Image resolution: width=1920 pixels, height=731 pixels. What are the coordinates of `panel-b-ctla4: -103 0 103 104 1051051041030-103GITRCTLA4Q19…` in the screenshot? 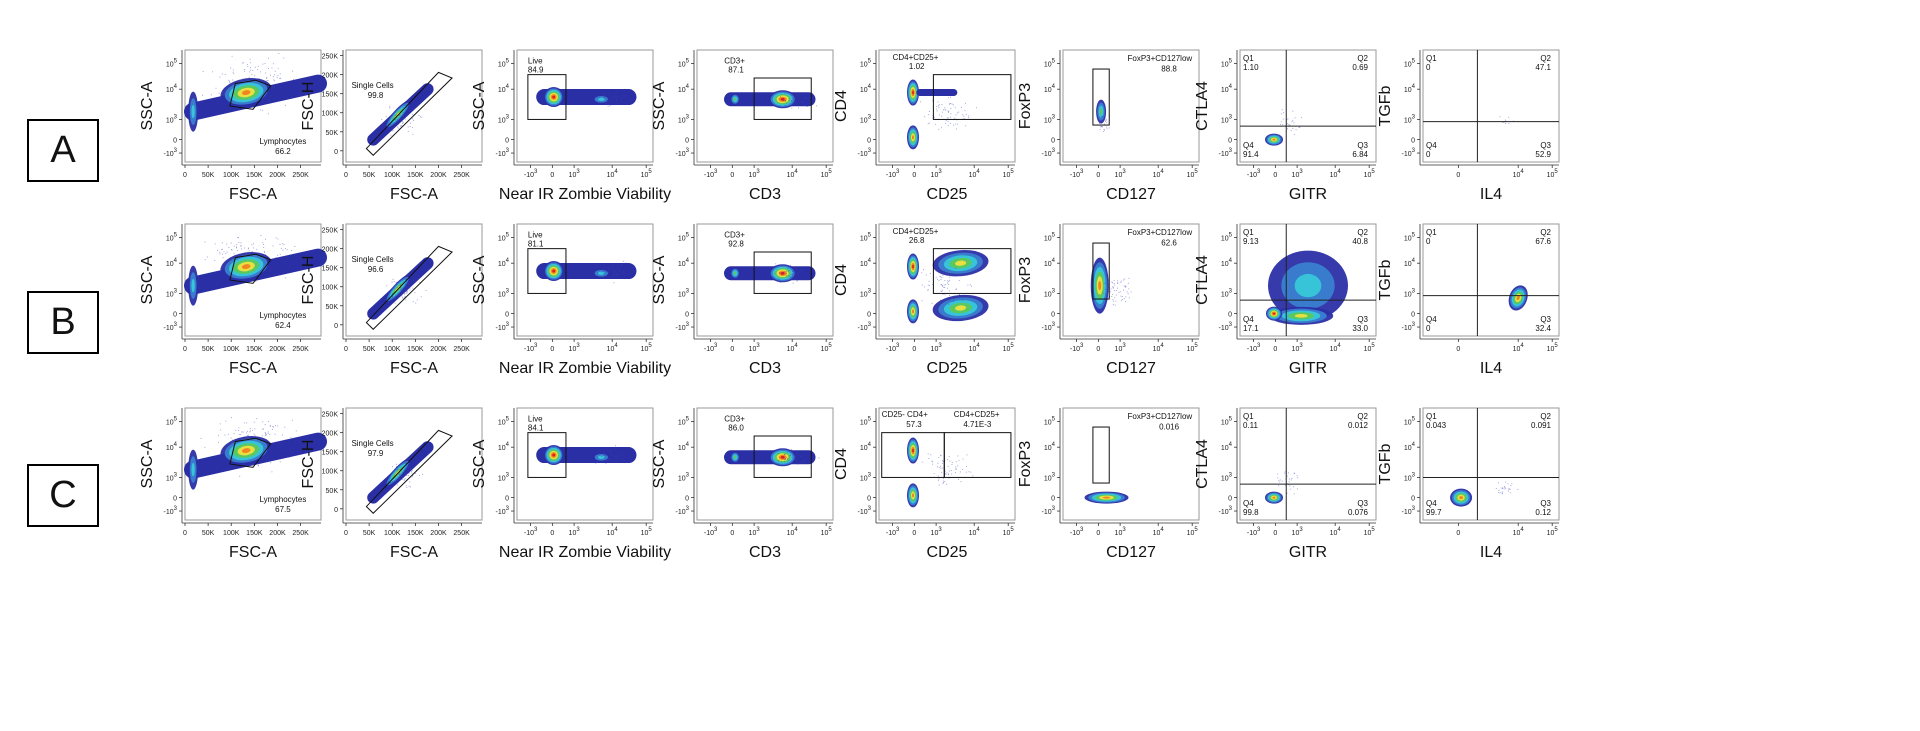 It's located at (1285, 300).